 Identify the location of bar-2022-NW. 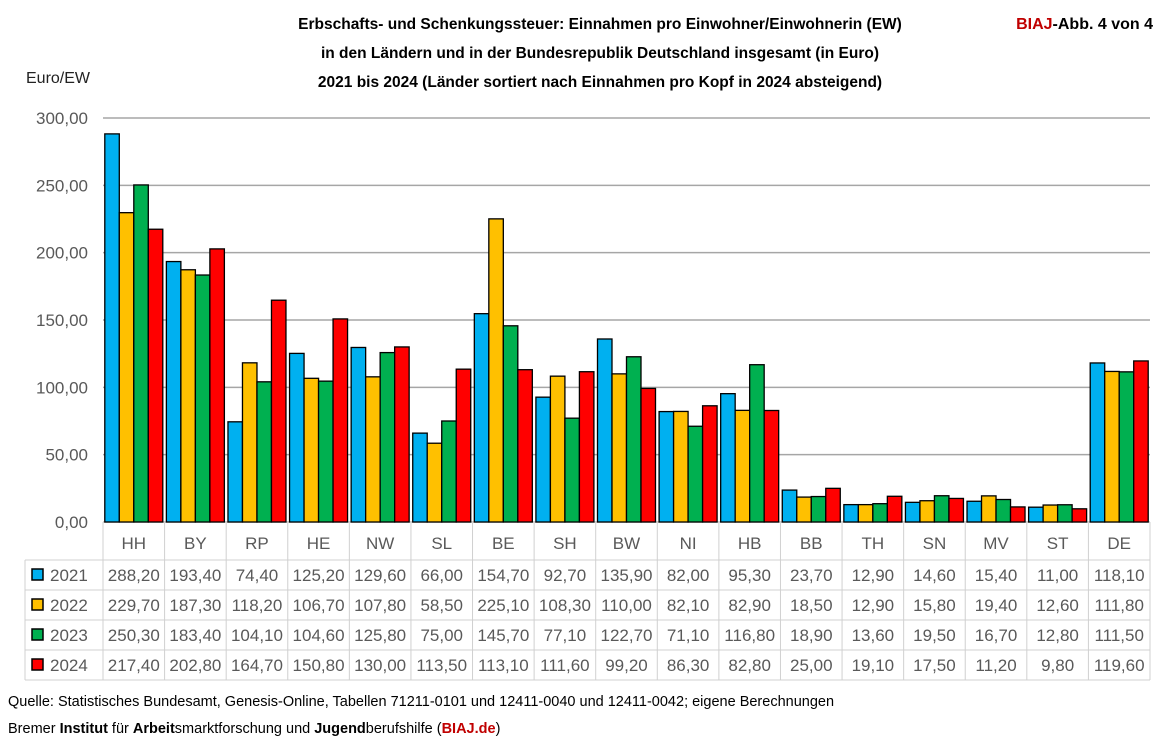
(372, 449).